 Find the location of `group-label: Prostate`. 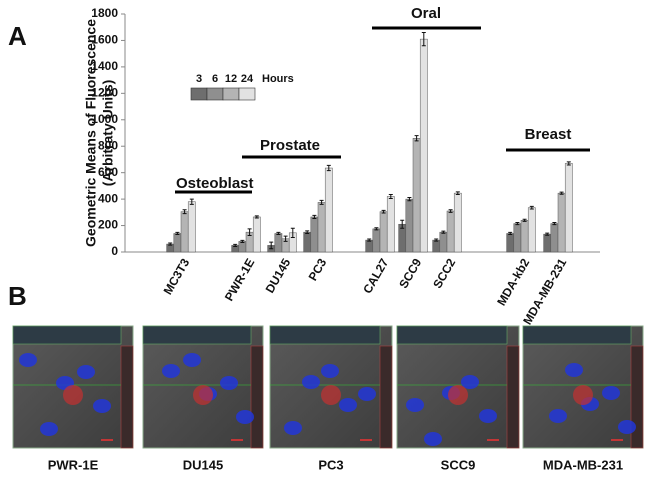

group-label: Prostate is located at coordinates (290, 145).